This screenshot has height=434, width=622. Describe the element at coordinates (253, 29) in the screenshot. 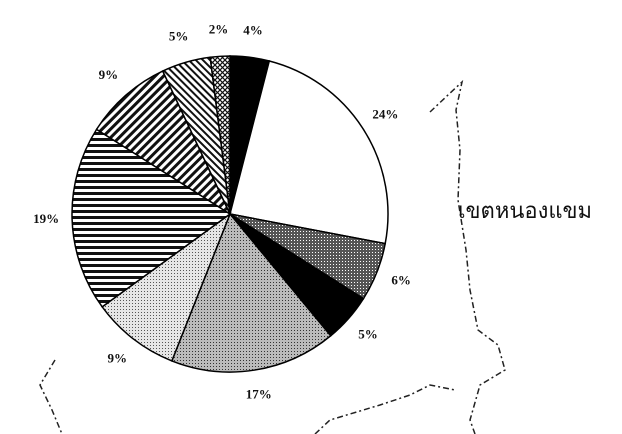

I see `data-label: 4%` at that location.